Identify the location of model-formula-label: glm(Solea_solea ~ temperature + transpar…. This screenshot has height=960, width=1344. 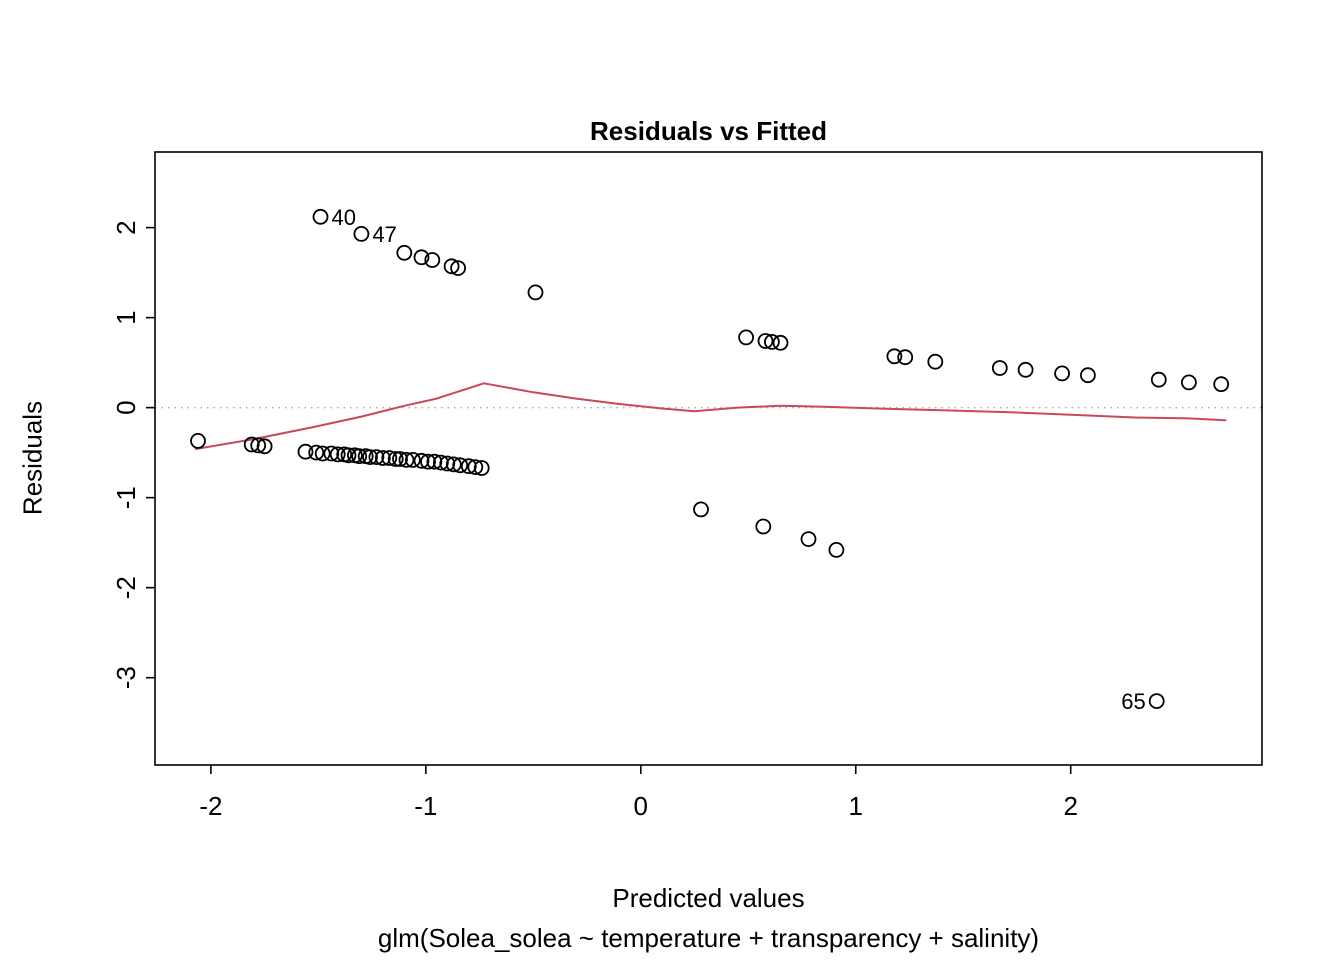
(708, 938).